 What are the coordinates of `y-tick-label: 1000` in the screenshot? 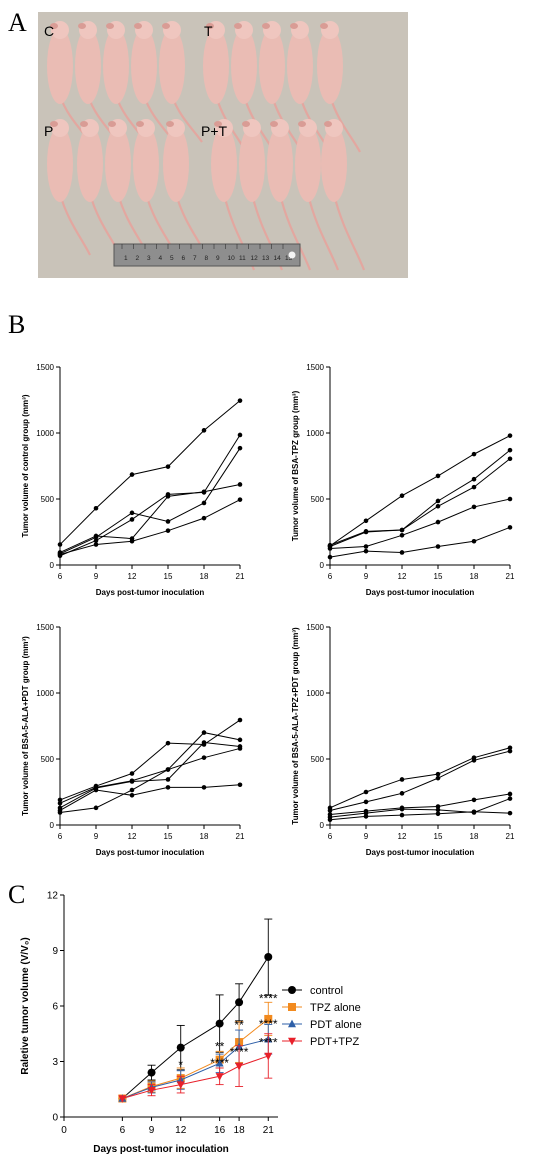 It's located at (315, 433).